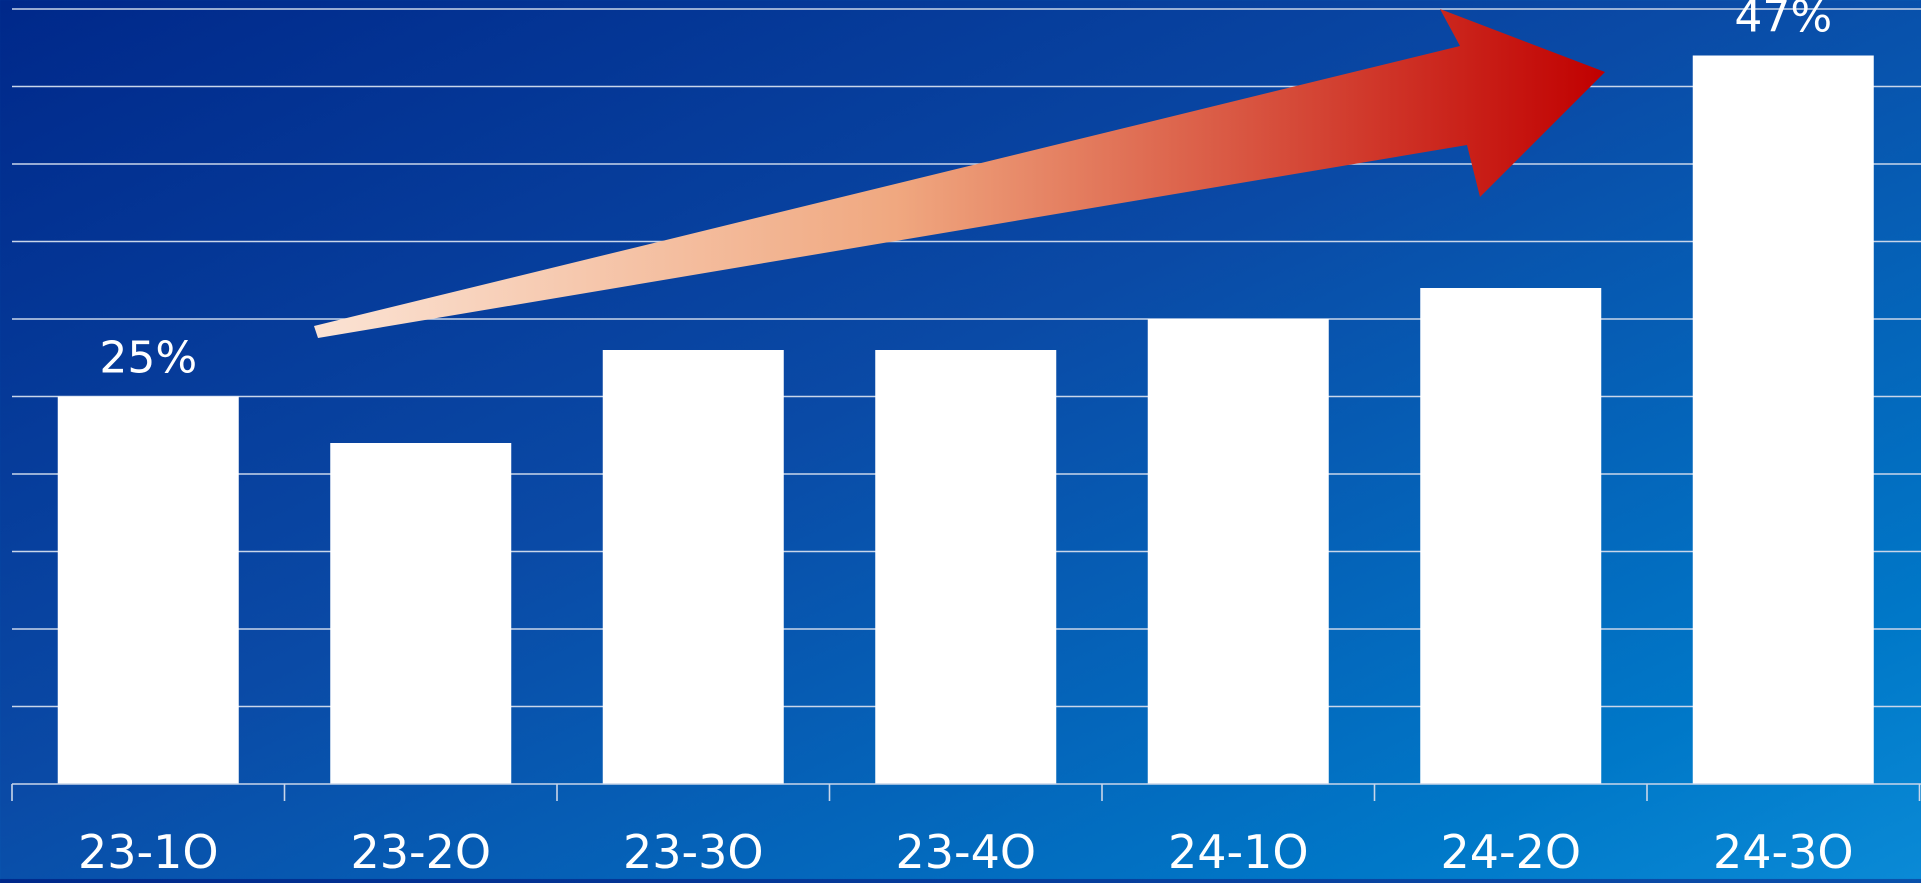 This screenshot has width=1921, height=883. I want to click on bar-24-3O, so click(1783, 419).